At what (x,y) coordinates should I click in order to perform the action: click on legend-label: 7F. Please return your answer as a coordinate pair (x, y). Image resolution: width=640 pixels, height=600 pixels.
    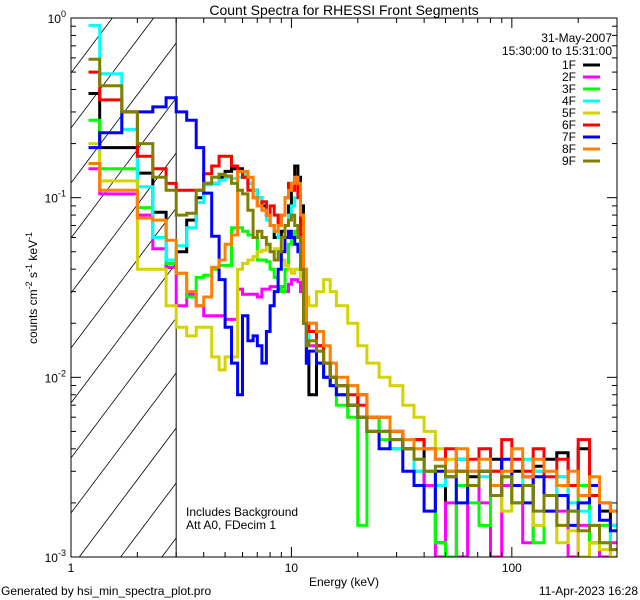
    Looking at the image, I should click on (569, 137).